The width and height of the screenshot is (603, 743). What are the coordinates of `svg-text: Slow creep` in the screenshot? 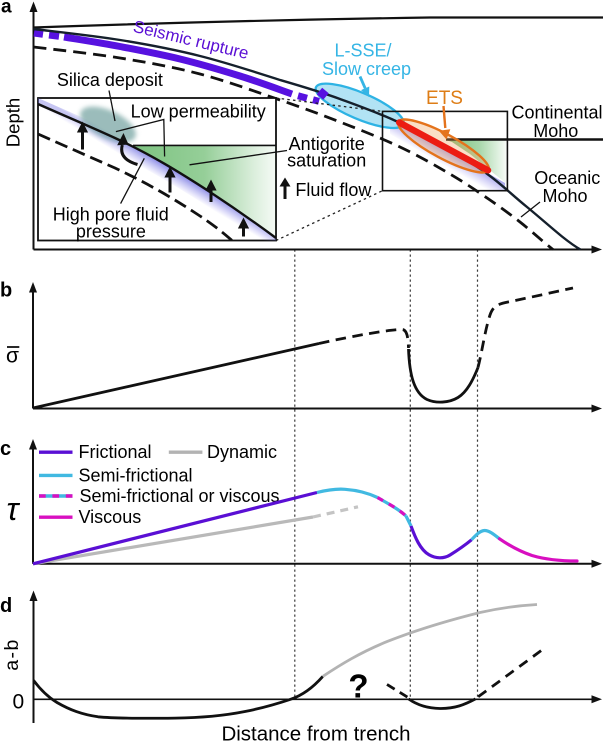 It's located at (366, 69).